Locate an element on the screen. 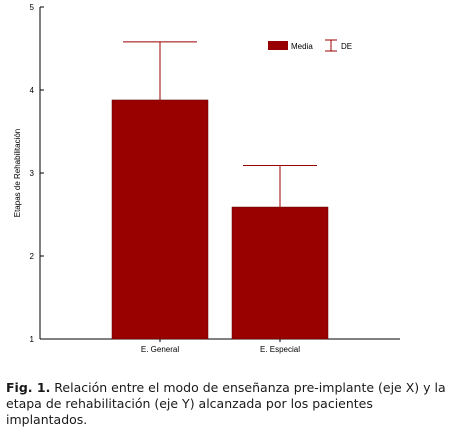 The width and height of the screenshot is (456, 432). legend: Media DE is located at coordinates (310, 45).